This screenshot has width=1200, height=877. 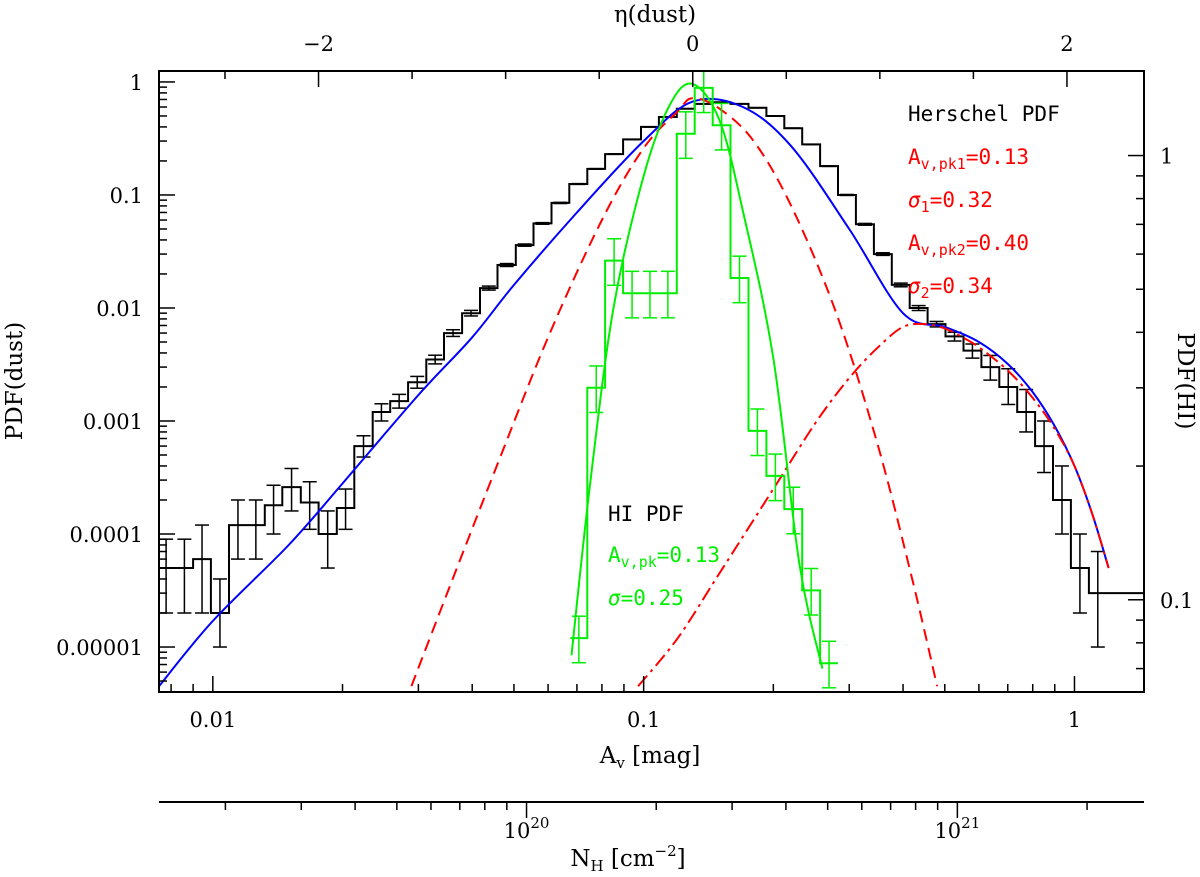 I want to click on herschel-legend-apk1: Av,pk1=0.13, so click(x=968, y=159).